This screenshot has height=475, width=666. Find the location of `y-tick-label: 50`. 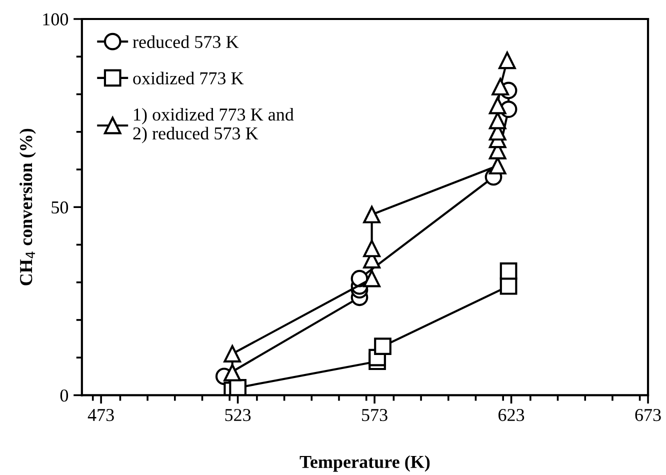

y-tick-label: 50 is located at coordinates (60, 207).